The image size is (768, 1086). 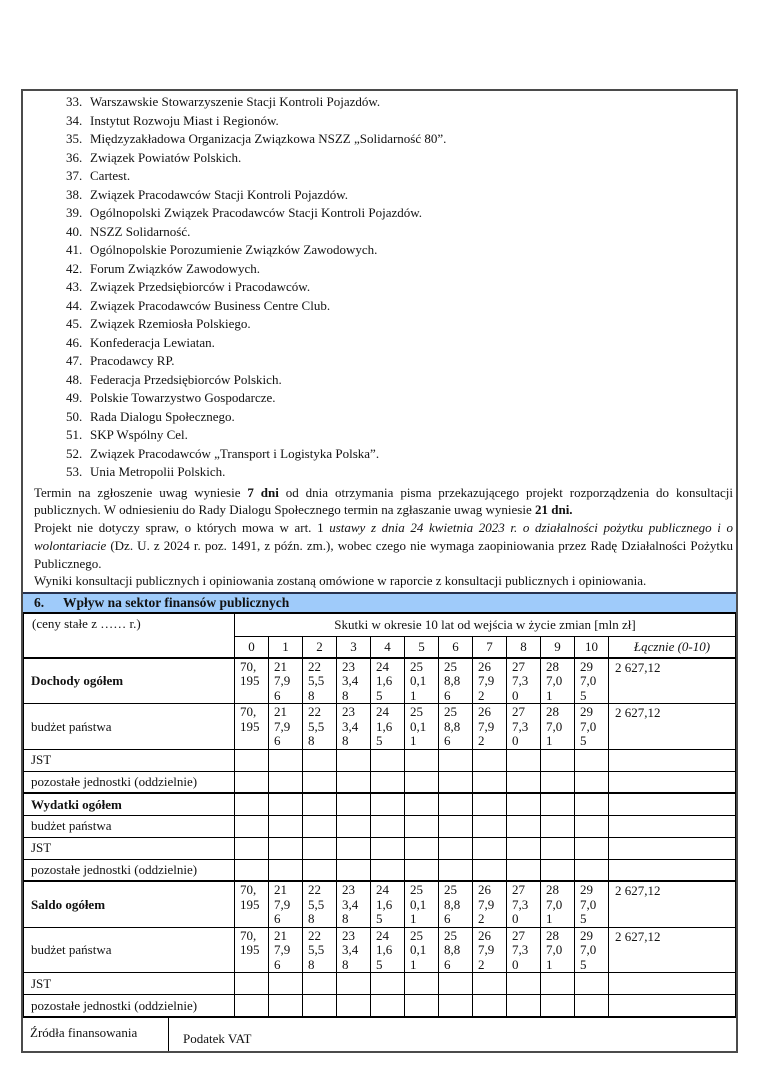 What do you see at coordinates (129, 804) in the screenshot?
I see `row-label: Wydatki ogółem` at bounding box center [129, 804].